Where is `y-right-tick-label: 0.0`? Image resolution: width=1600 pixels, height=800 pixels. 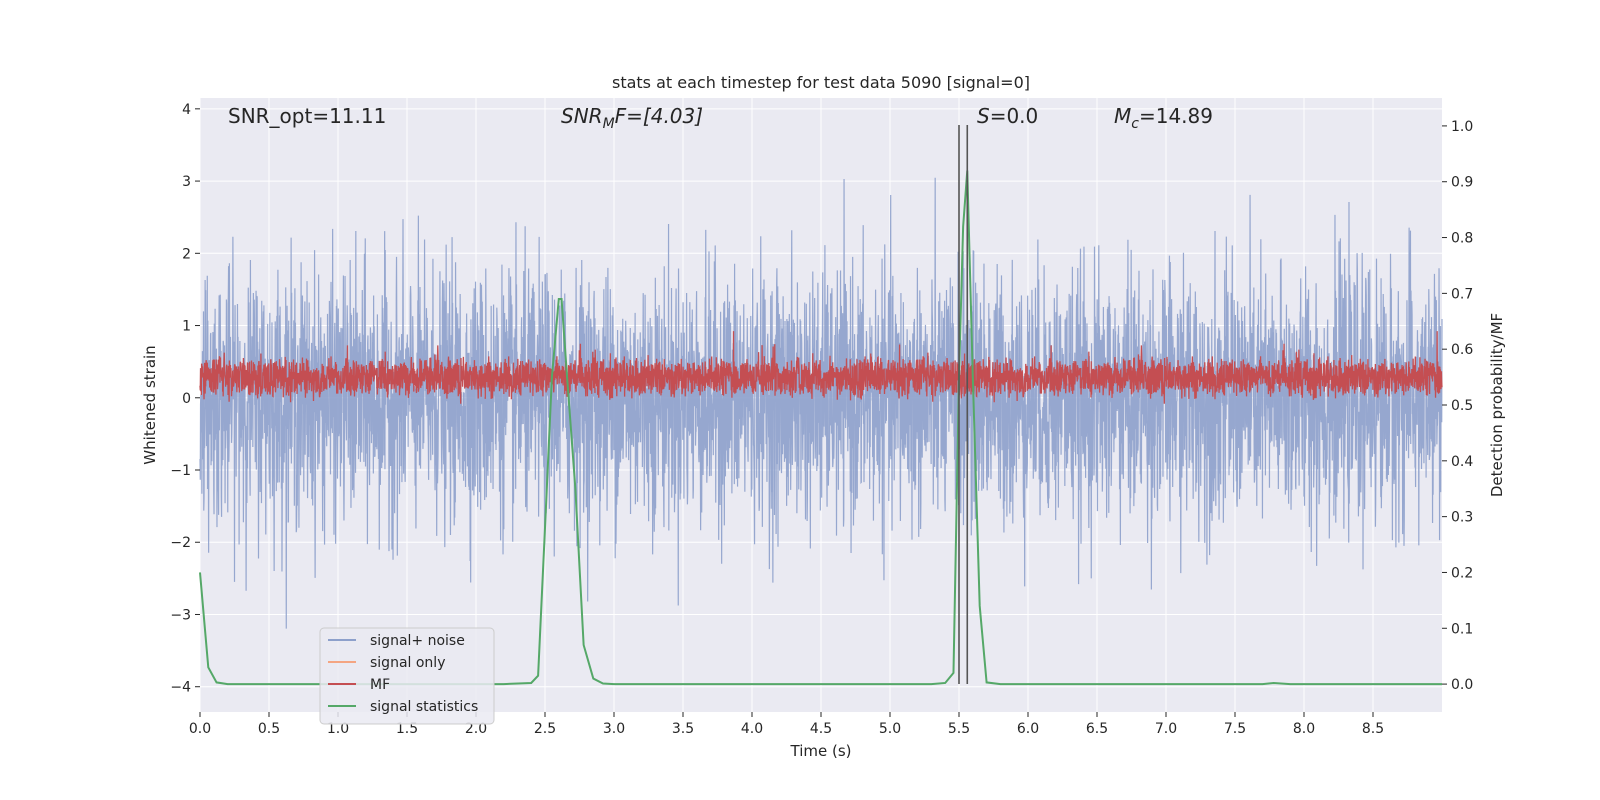
y-right-tick-label: 0.0 is located at coordinates (1462, 685).